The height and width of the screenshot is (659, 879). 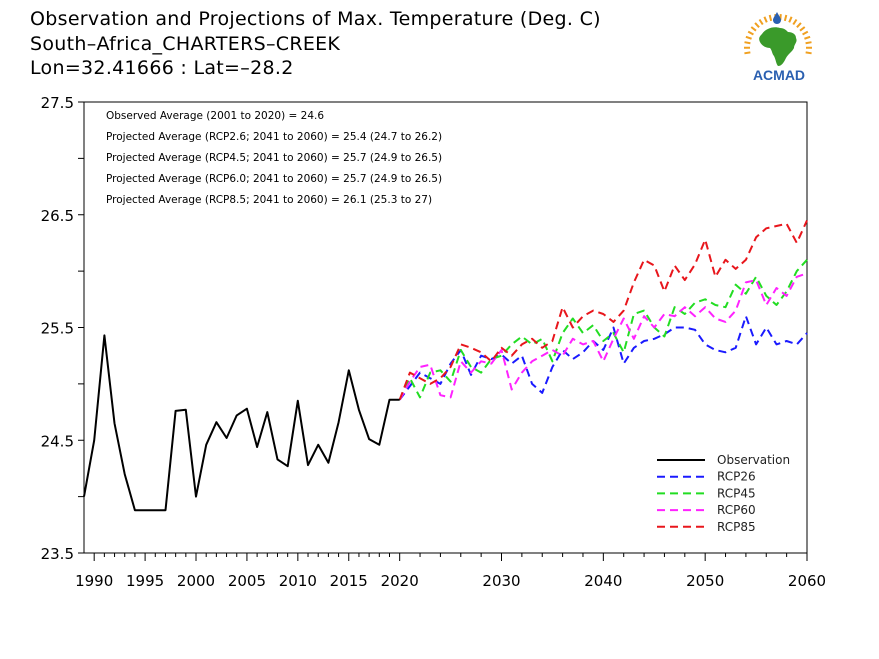 I want to click on legend-label: Observation, so click(x=753, y=460).